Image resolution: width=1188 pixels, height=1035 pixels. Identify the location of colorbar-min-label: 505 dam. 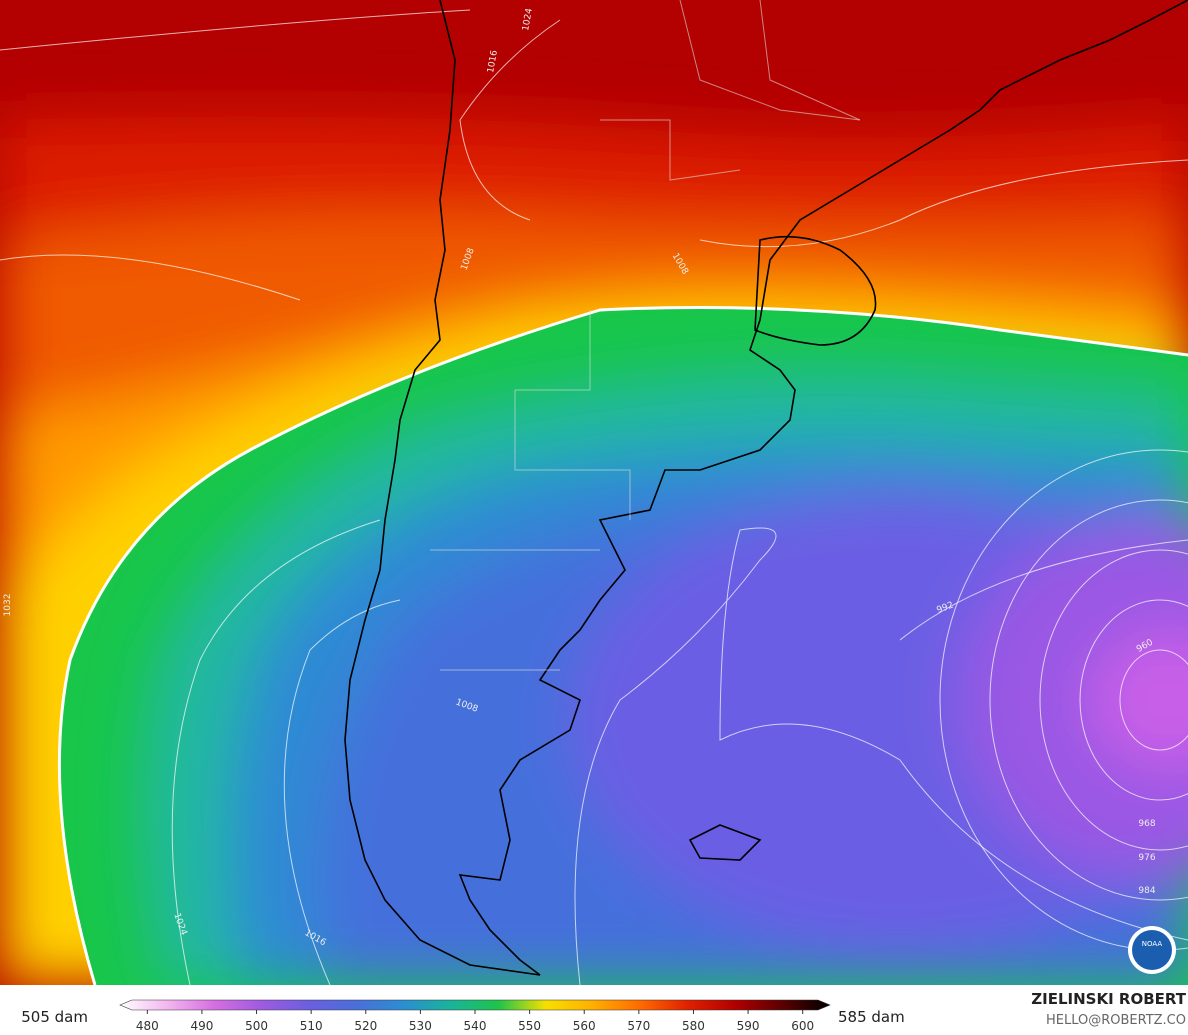
(54, 1017).